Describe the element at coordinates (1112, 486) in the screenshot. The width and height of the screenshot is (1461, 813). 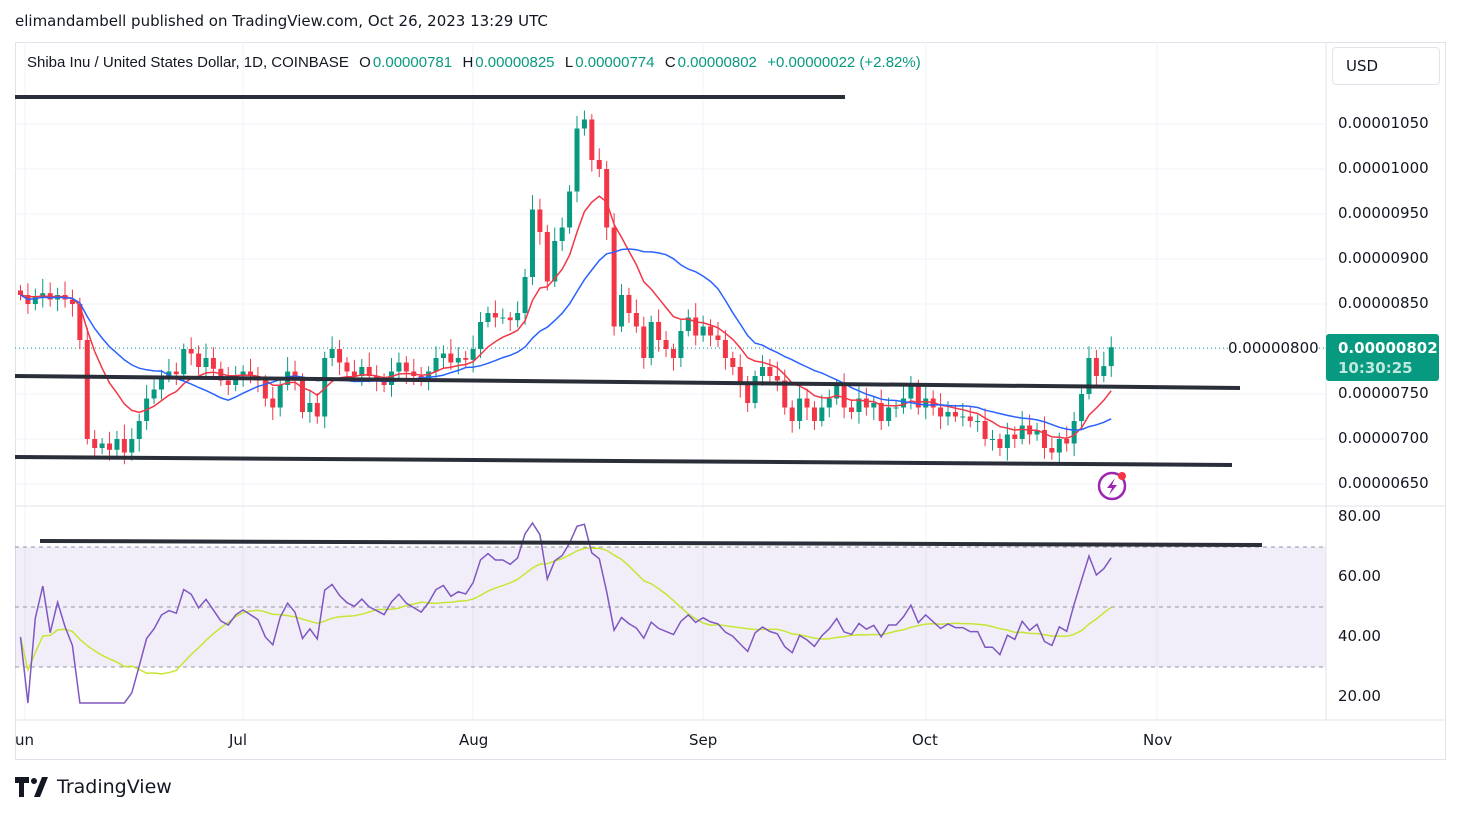
I see `lightning-icon` at that location.